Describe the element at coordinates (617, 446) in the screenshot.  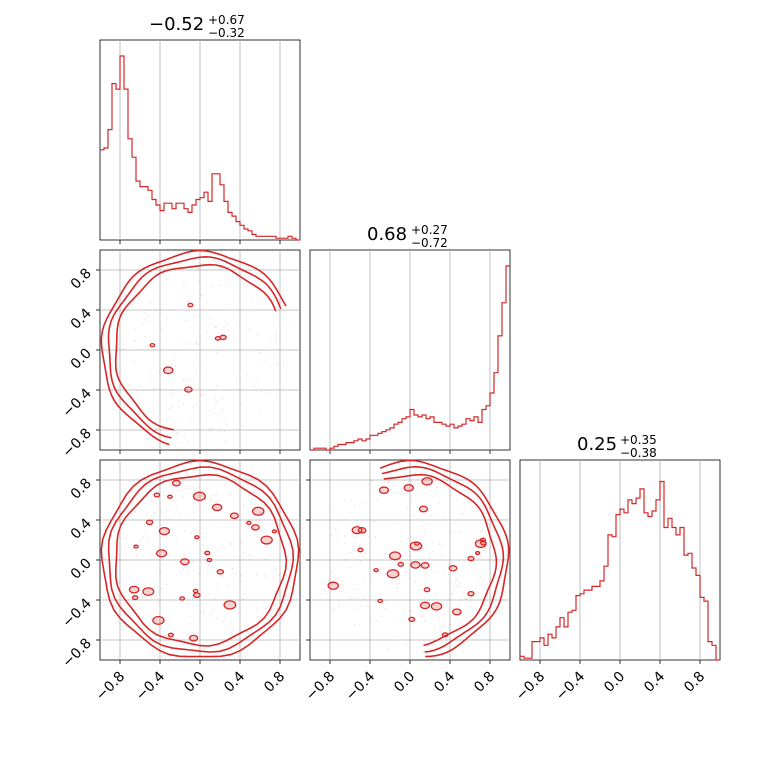
I see `title-param-2: 0.25 +0.35 −0.38` at that location.